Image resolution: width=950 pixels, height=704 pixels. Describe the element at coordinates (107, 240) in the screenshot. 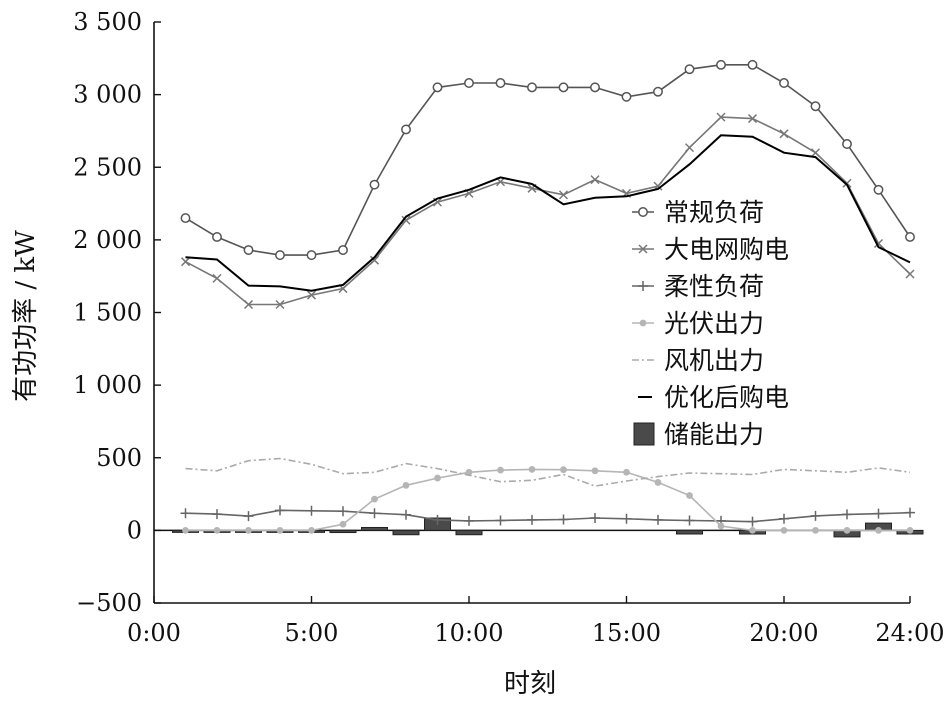

I see `y-tick-label: 2 000` at that location.